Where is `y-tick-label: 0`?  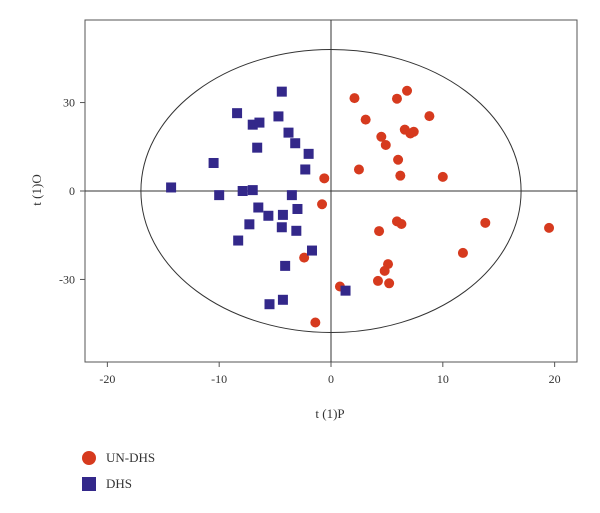 y-tick-label: 0 is located at coordinates (72, 191).